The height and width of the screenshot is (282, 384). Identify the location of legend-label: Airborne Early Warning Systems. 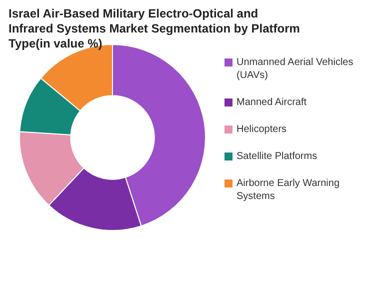
(288, 190).